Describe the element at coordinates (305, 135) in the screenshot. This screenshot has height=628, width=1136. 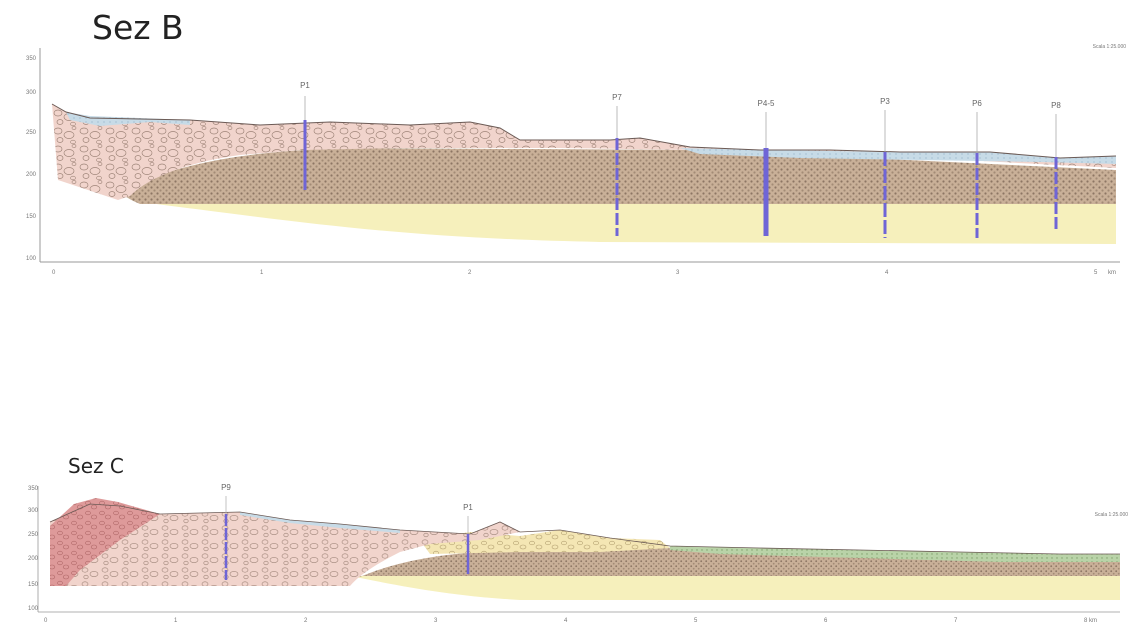
I see `well-p1: P1` at that location.